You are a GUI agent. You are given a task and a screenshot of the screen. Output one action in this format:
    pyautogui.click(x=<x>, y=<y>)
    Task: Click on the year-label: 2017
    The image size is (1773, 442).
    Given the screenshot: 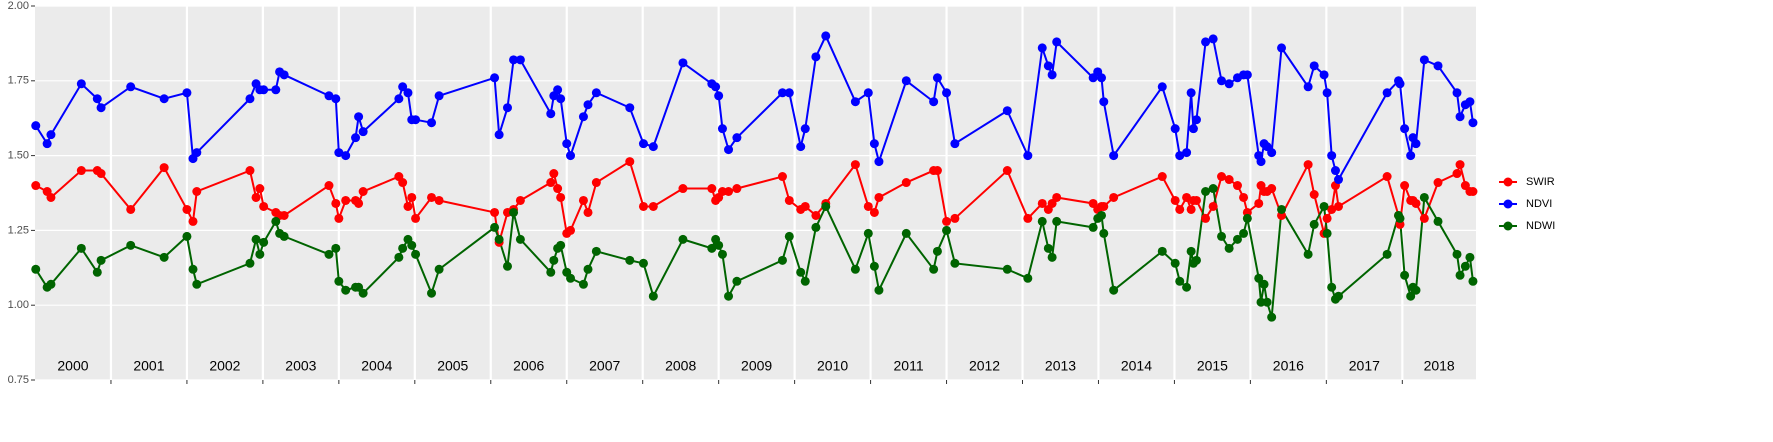 What is the action you would take?
    pyautogui.click(x=1364, y=366)
    